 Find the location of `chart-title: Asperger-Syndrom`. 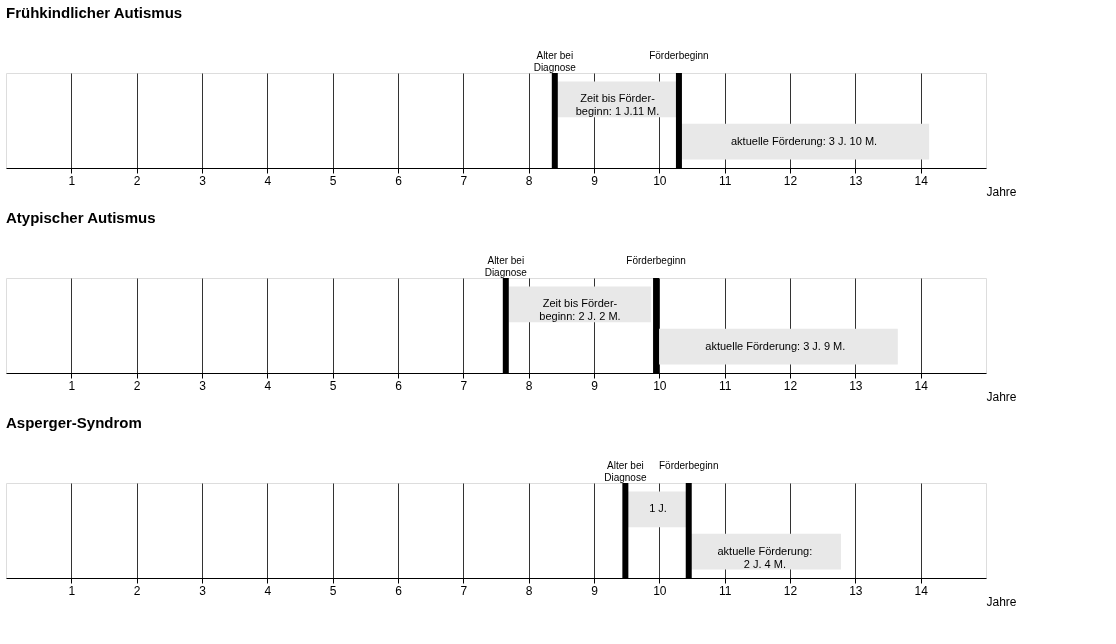

chart-title: Asperger-Syndrom is located at coordinates (74, 422).